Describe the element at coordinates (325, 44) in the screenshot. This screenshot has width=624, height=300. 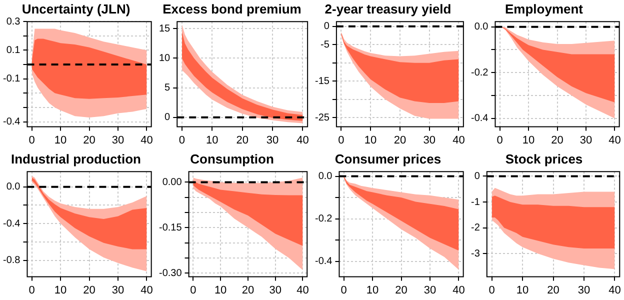
I see `y-tick-label: -5` at that location.